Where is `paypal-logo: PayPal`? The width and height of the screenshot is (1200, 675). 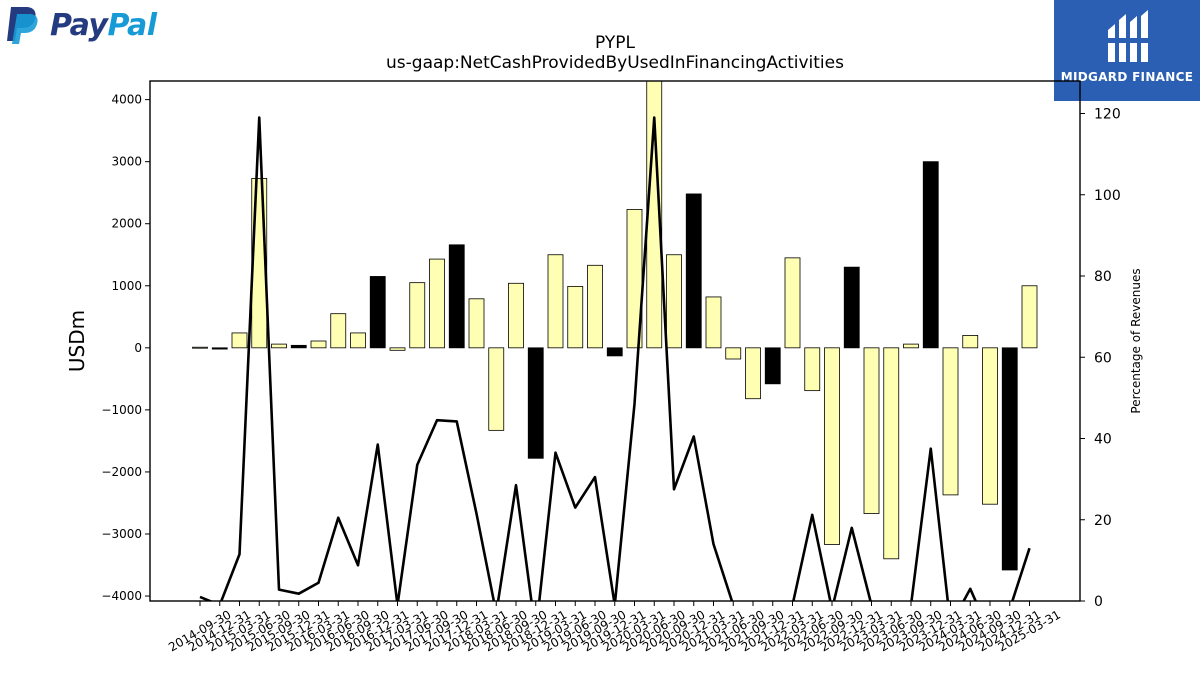 paypal-logo: PayPal is located at coordinates (84, 24).